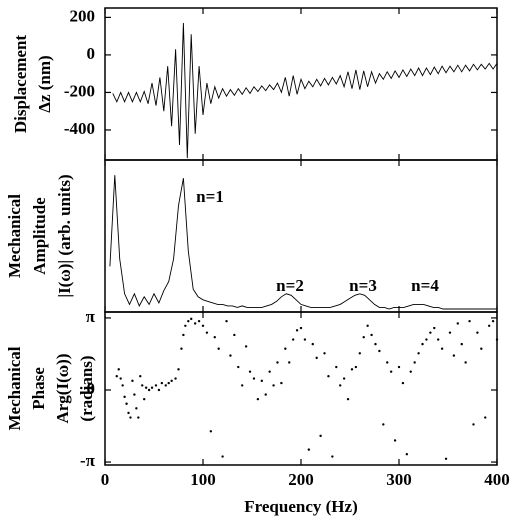  What do you see at coordinates (62, 388) in the screenshot?
I see `y-axis-label: Arg(I(ω))` at bounding box center [62, 388].